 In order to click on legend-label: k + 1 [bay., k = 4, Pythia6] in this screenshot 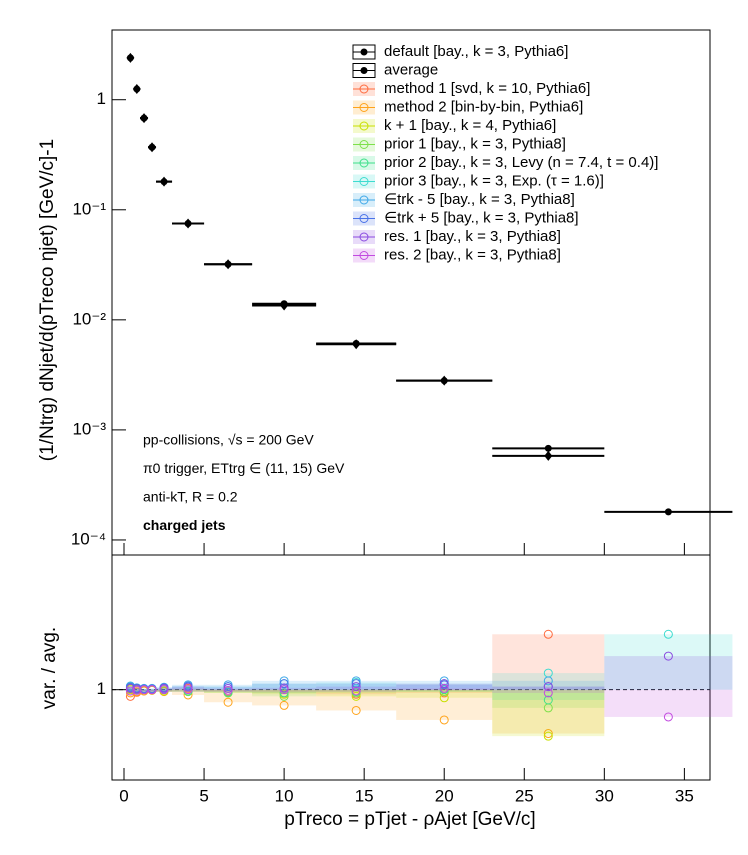, I will do `click(470, 125)`.